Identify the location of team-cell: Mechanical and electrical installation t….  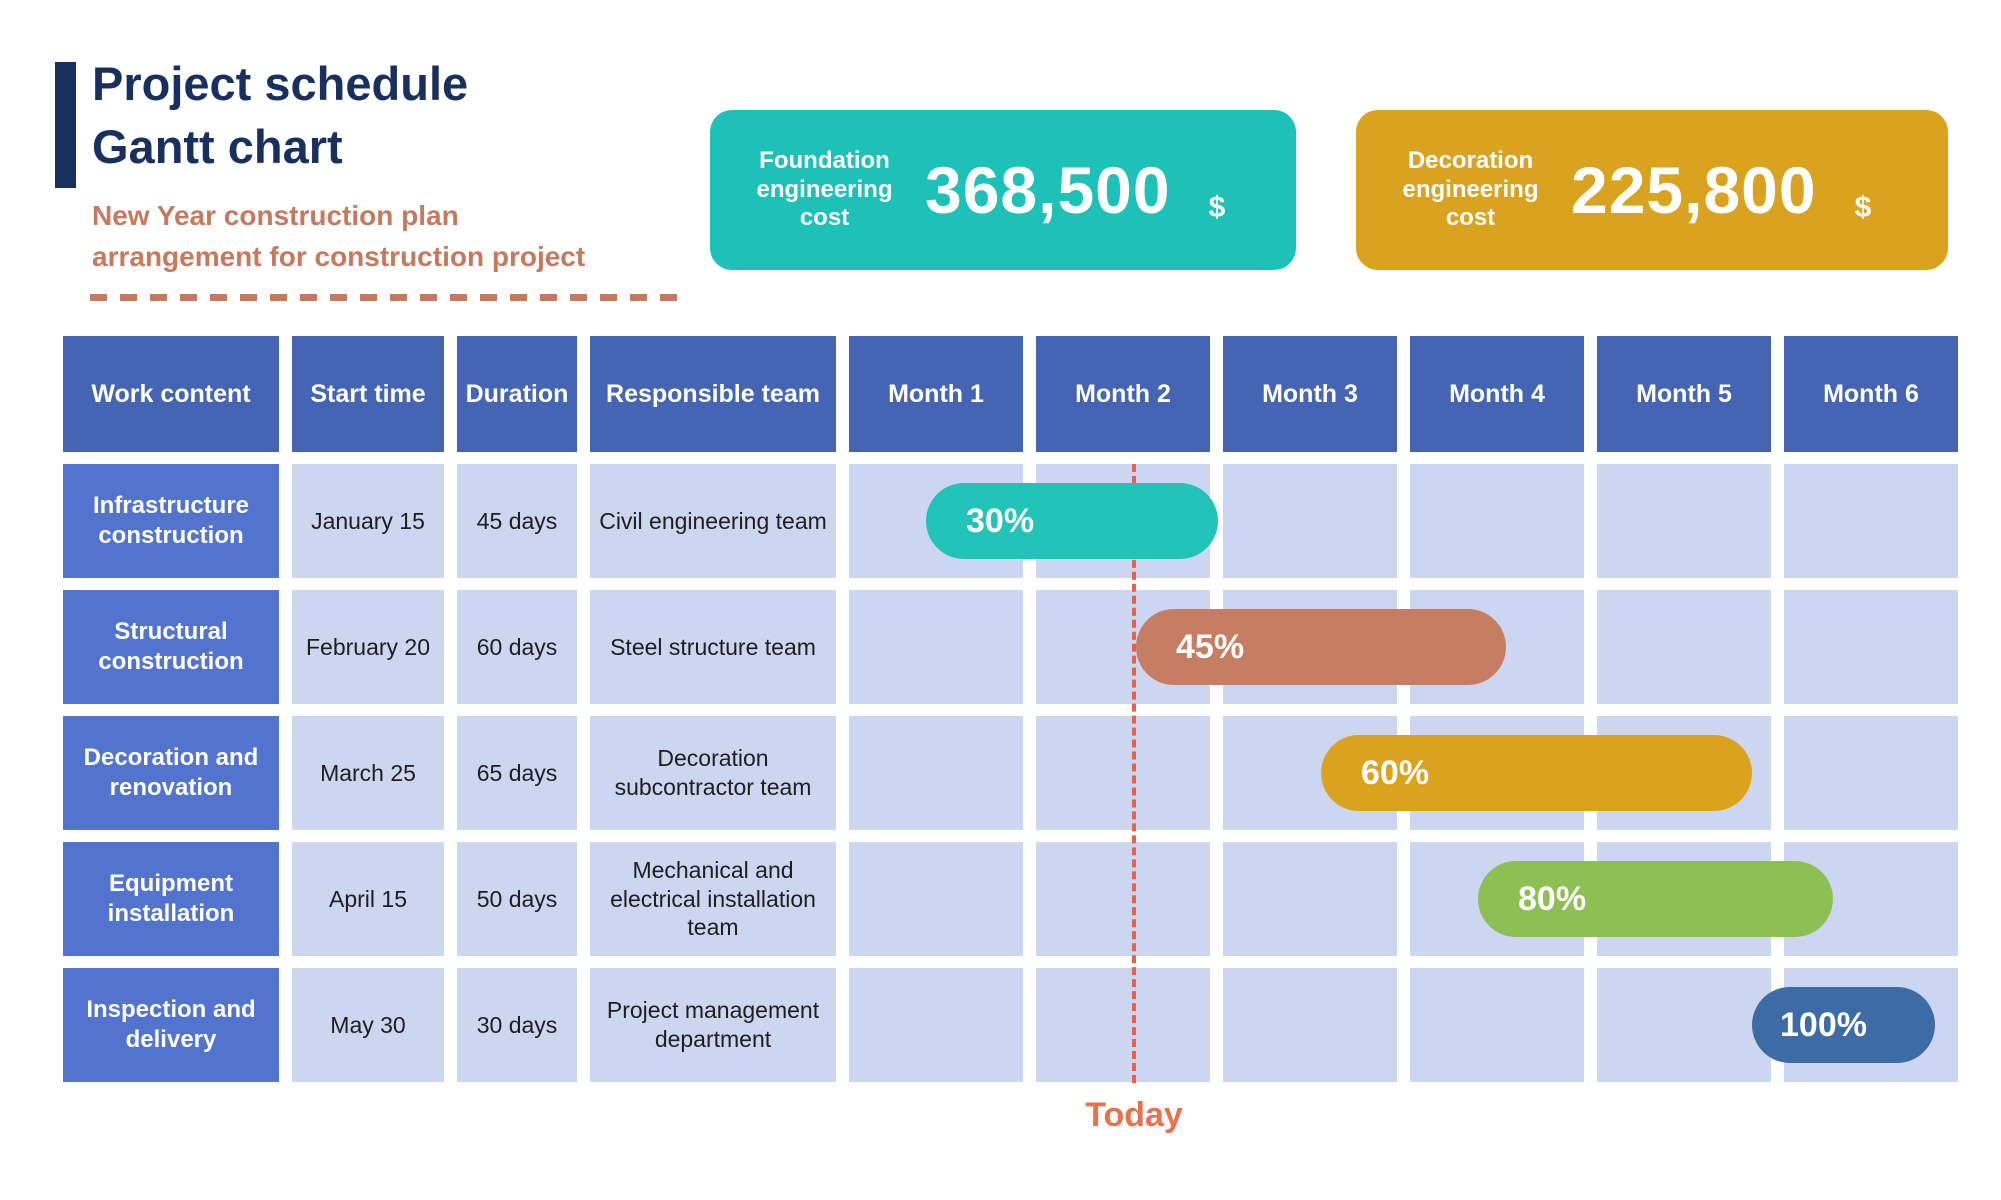
(713, 899).